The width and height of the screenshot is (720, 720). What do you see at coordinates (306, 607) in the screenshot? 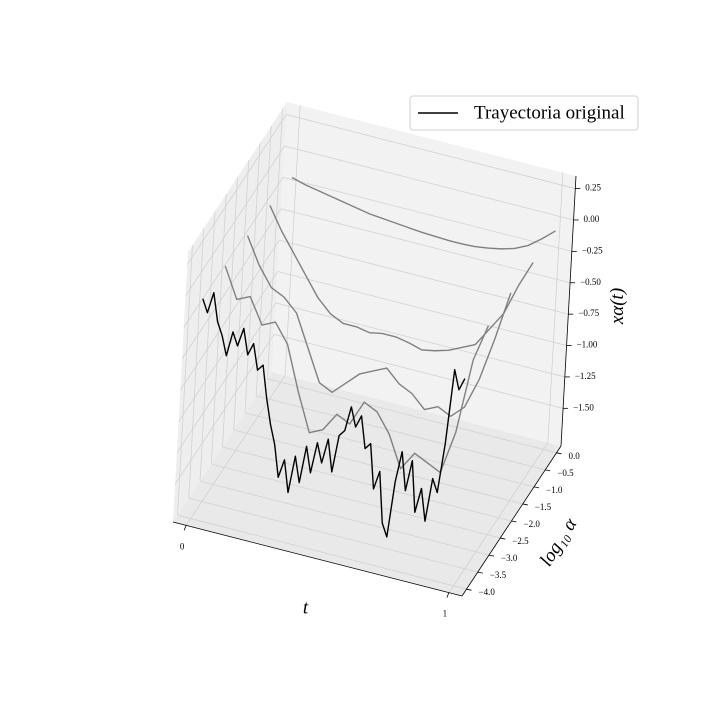
I see `x-axis-label: t` at bounding box center [306, 607].